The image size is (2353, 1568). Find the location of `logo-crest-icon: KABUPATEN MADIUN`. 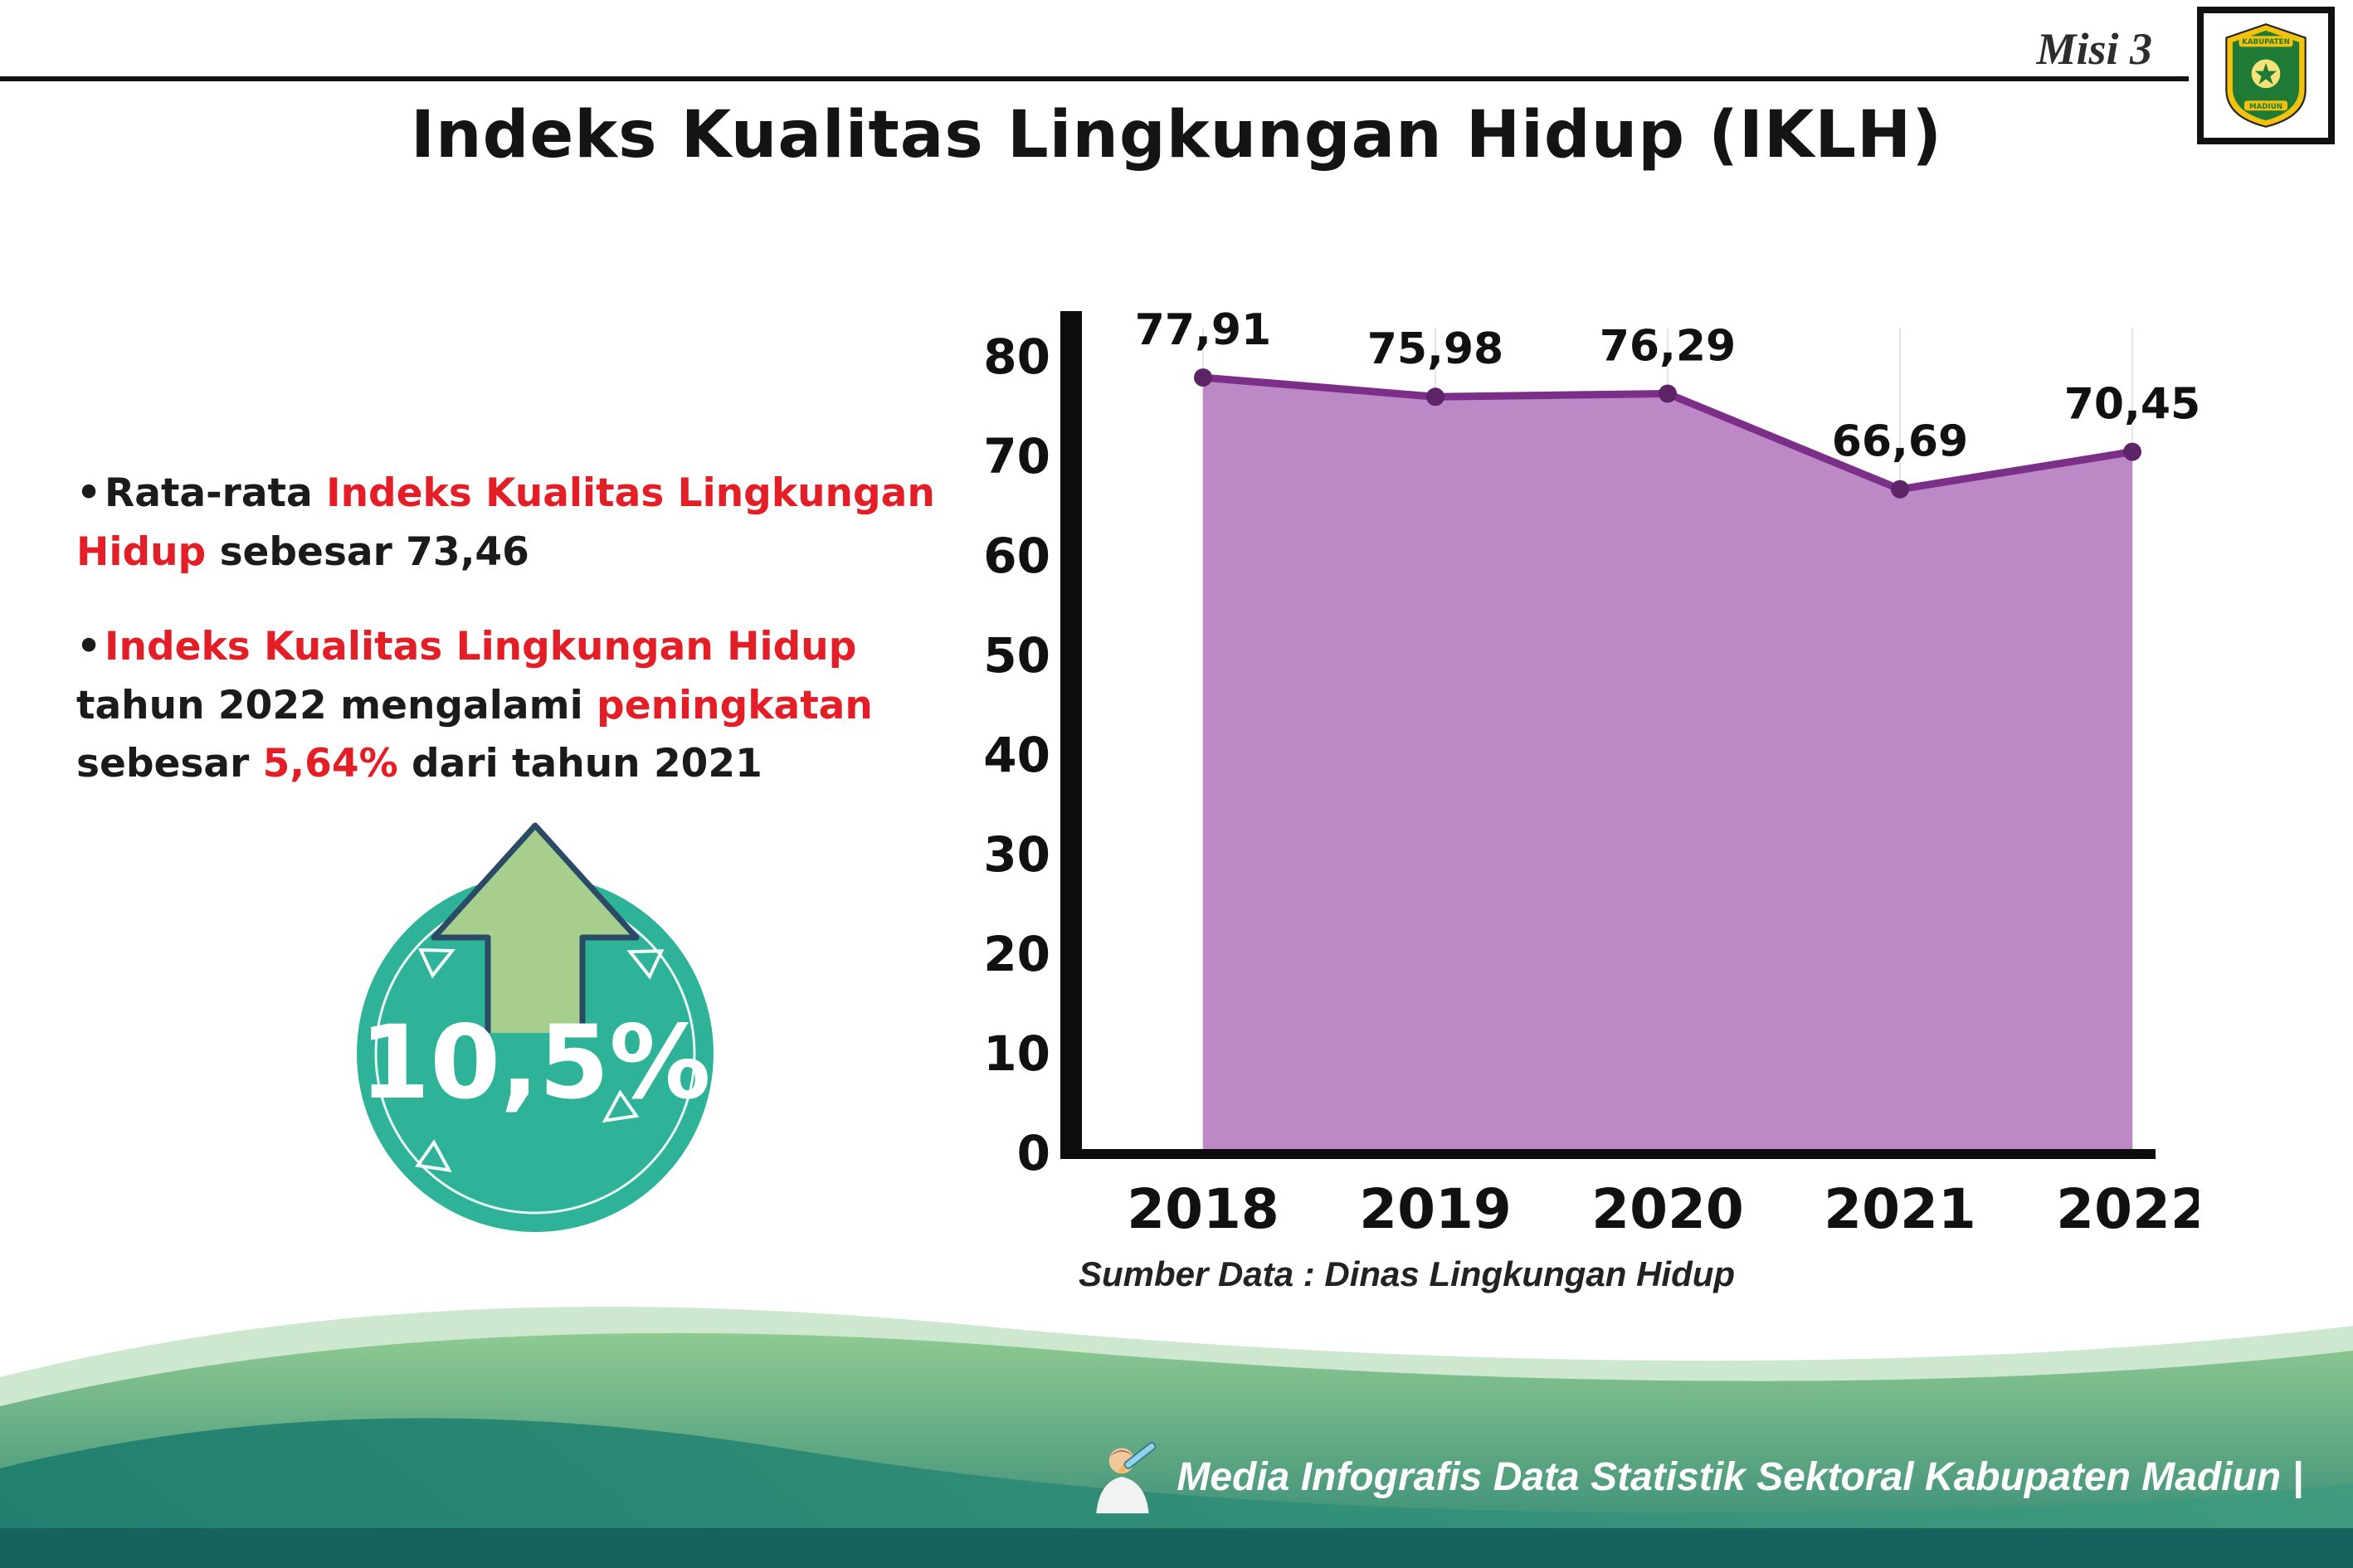

logo-crest-icon: KABUPATEN MADIUN is located at coordinates (2266, 75).